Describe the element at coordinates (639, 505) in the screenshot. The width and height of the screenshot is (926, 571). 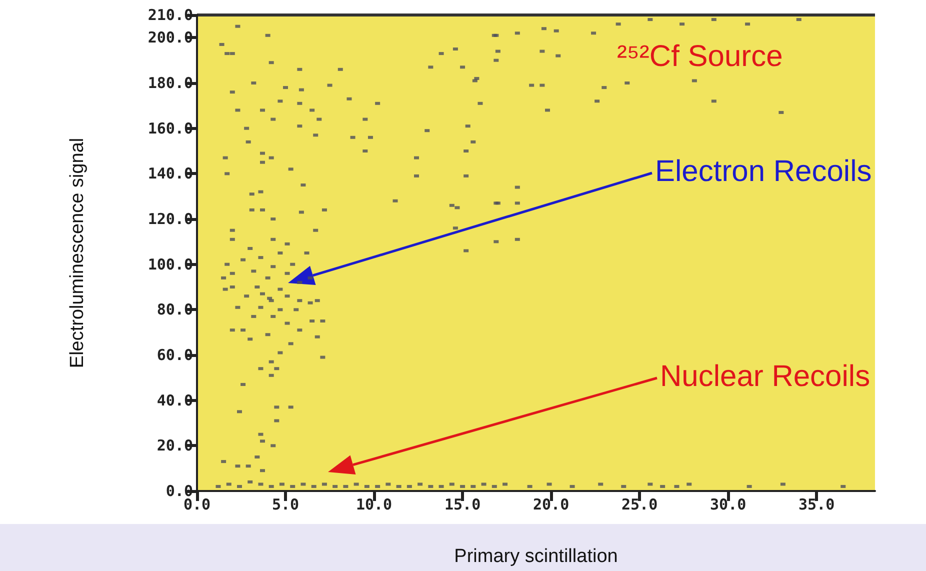
I see `x-tick-label: 25.0` at that location.